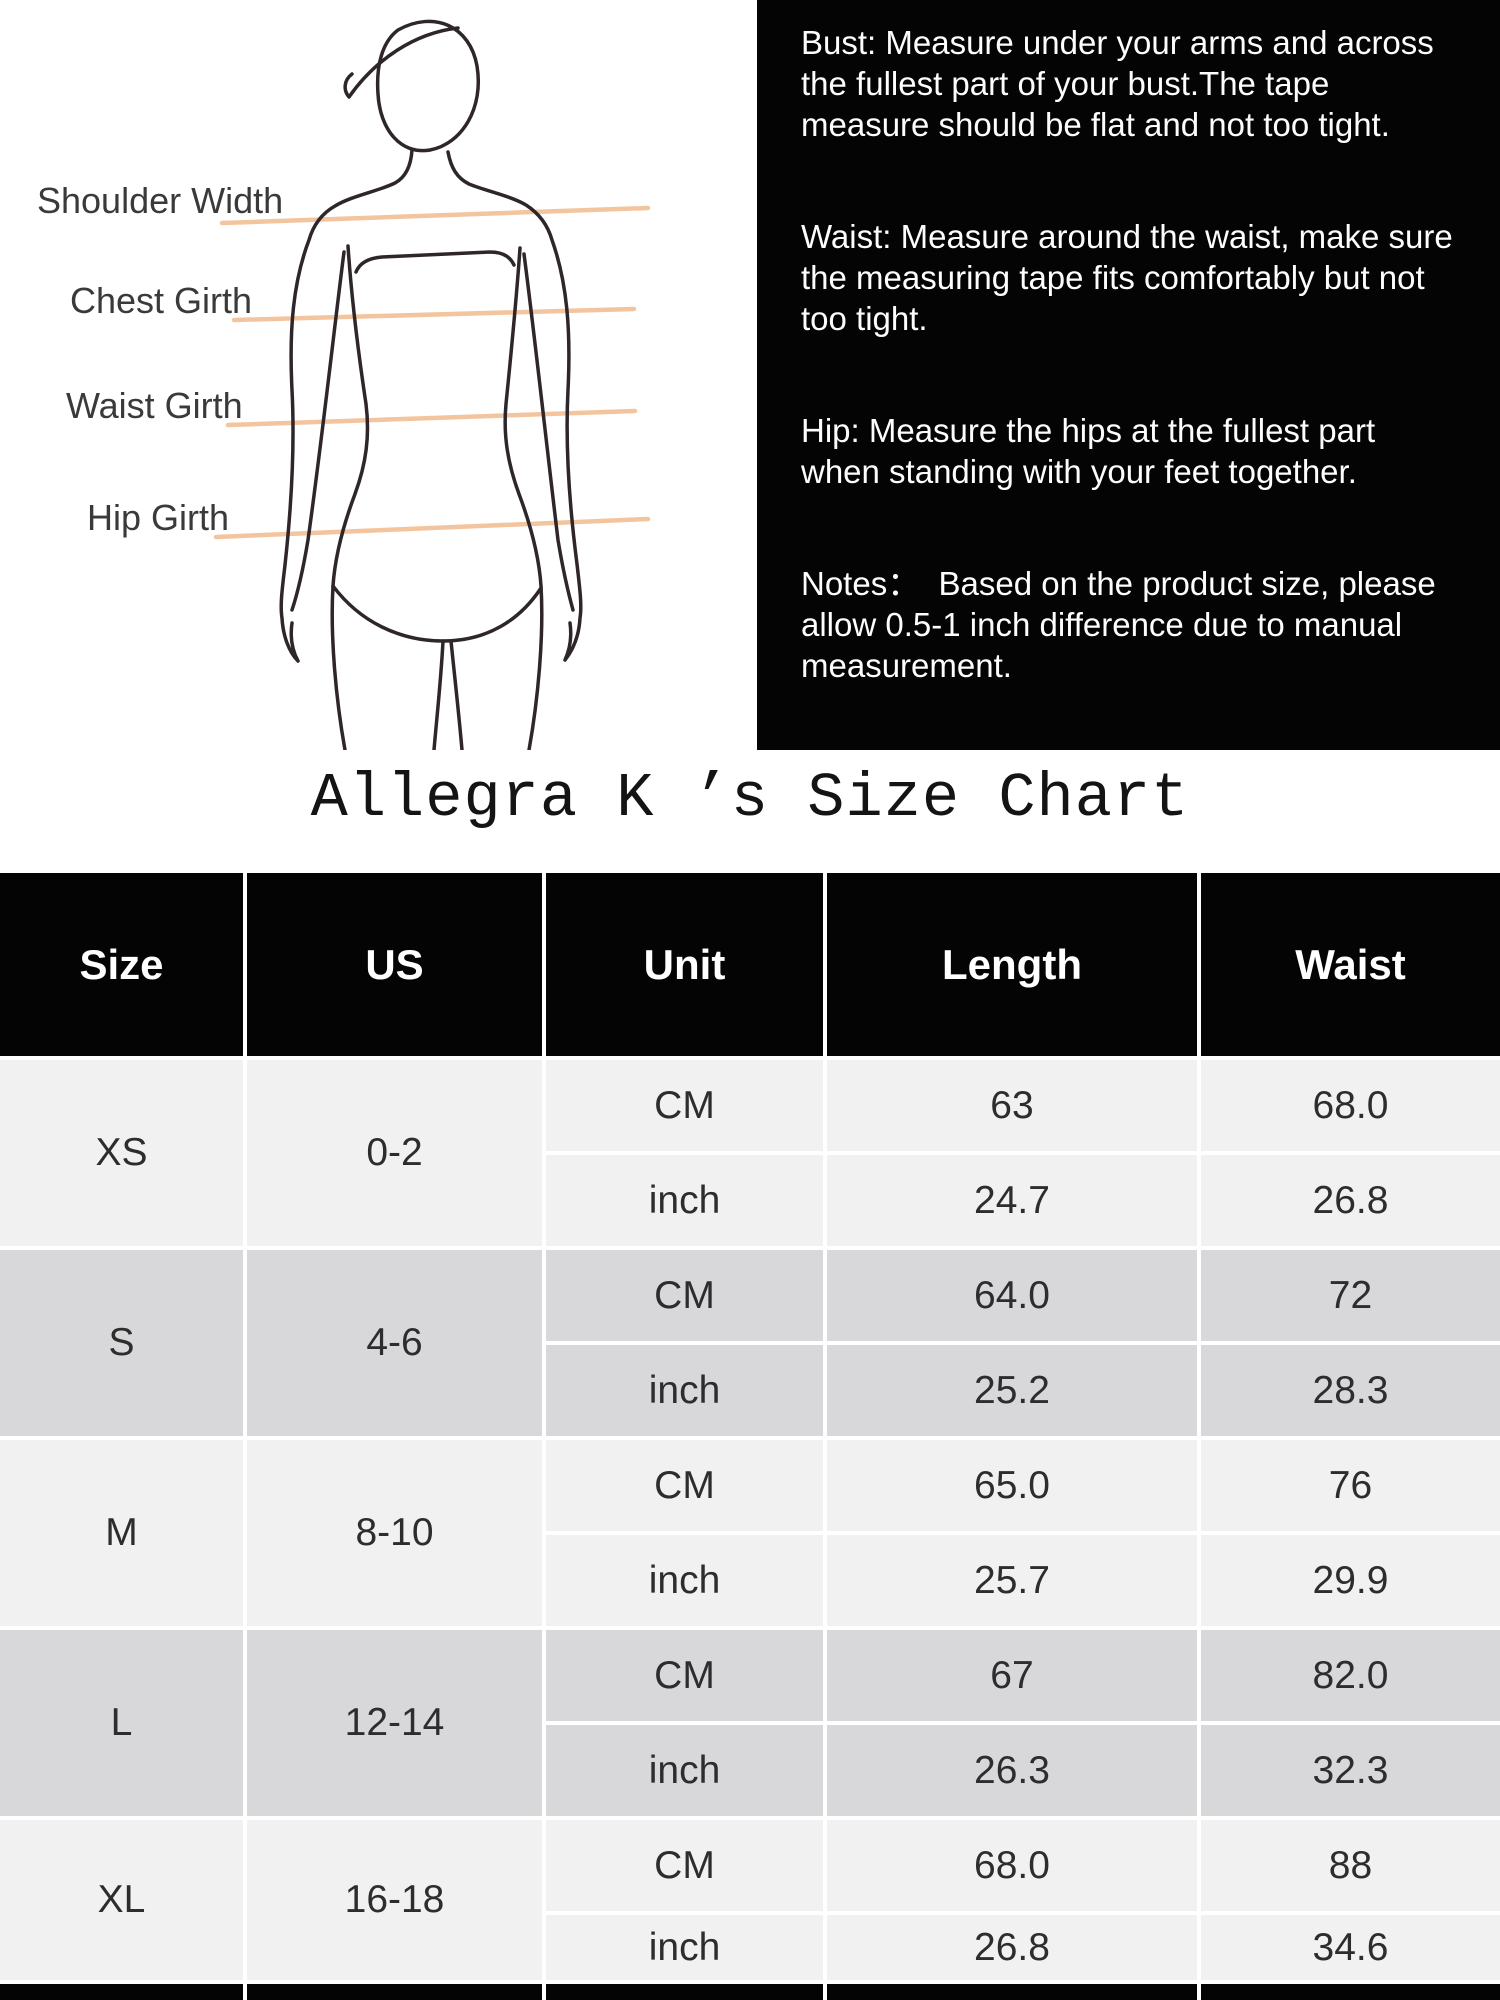  Describe the element at coordinates (1012, 1770) in the screenshot. I see `length-cell: 26.3` at that location.